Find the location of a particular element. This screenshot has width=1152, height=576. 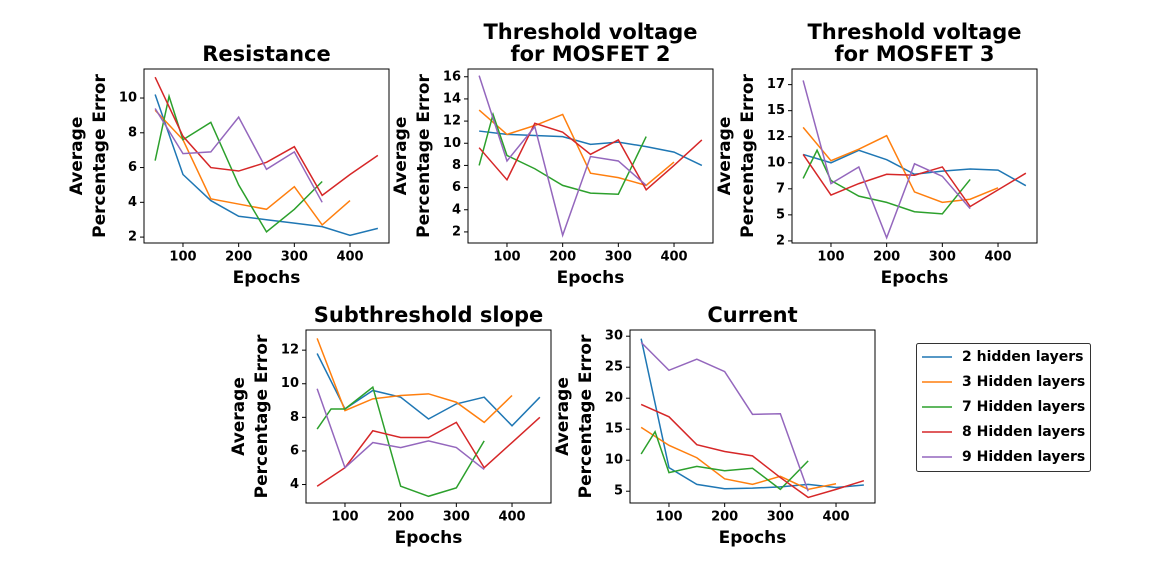

chart-title: for MOSFET 2 is located at coordinates (590, 54).